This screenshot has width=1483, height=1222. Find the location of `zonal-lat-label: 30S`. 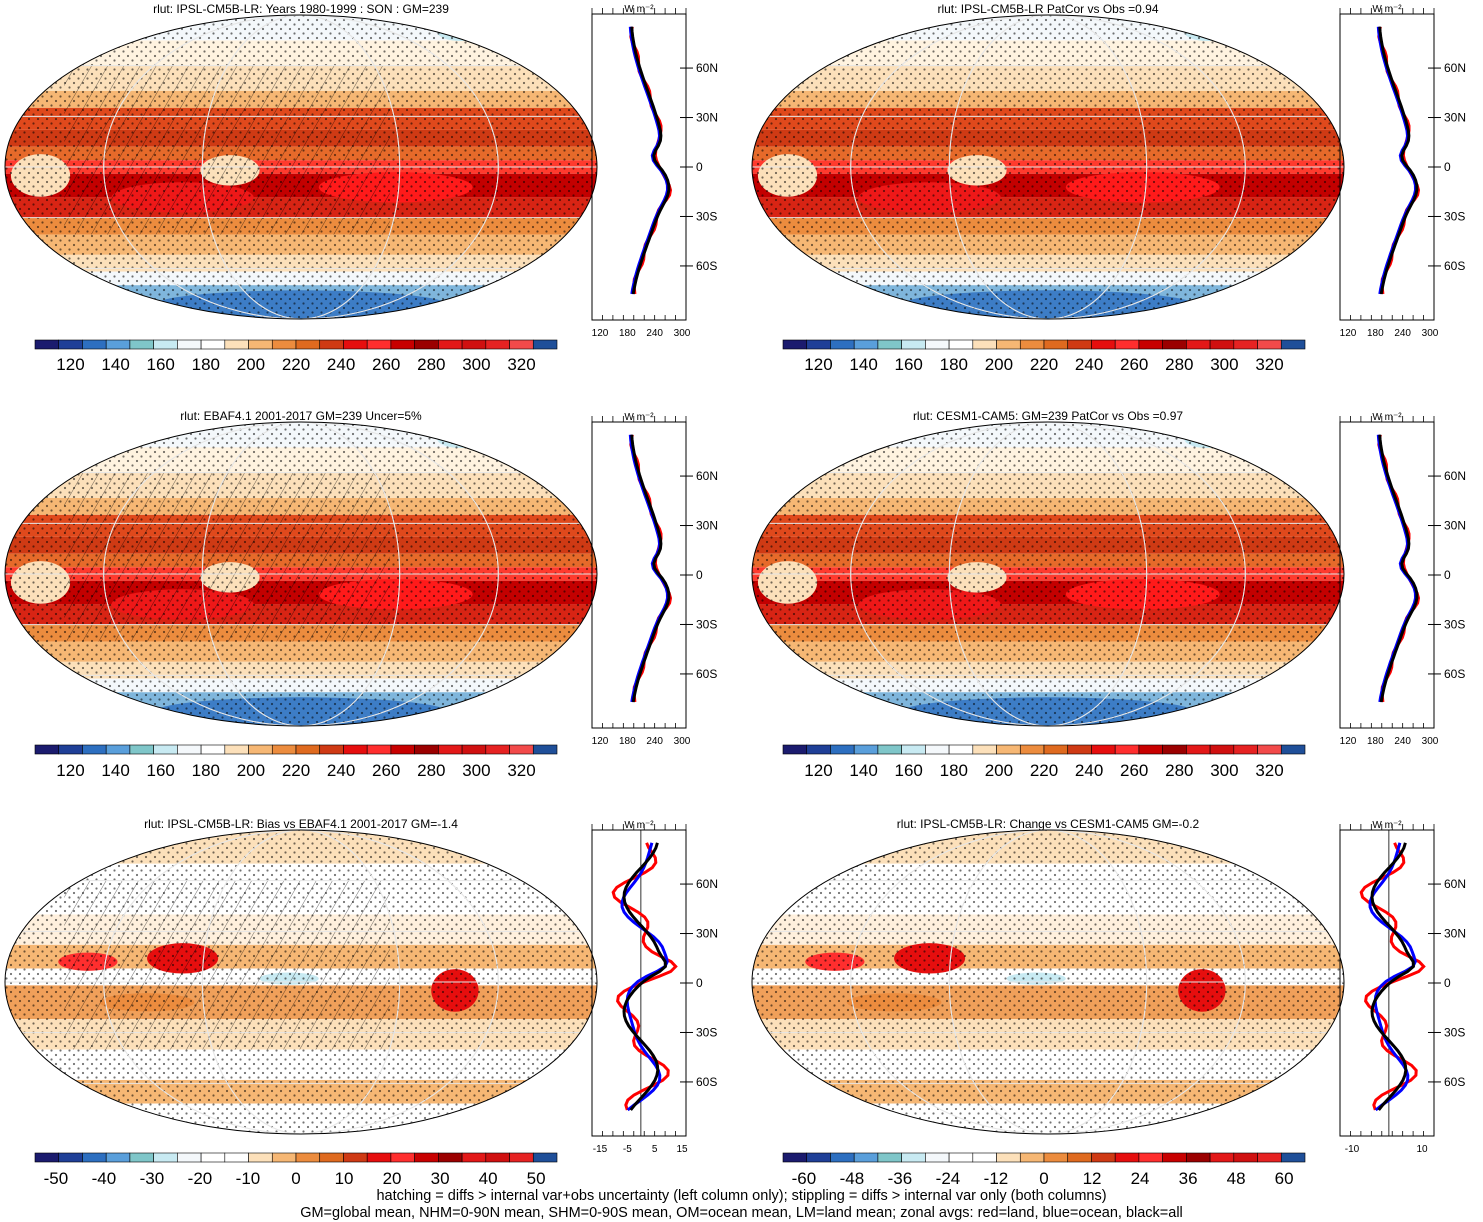

zonal-lat-label: 30S is located at coordinates (1454, 216).